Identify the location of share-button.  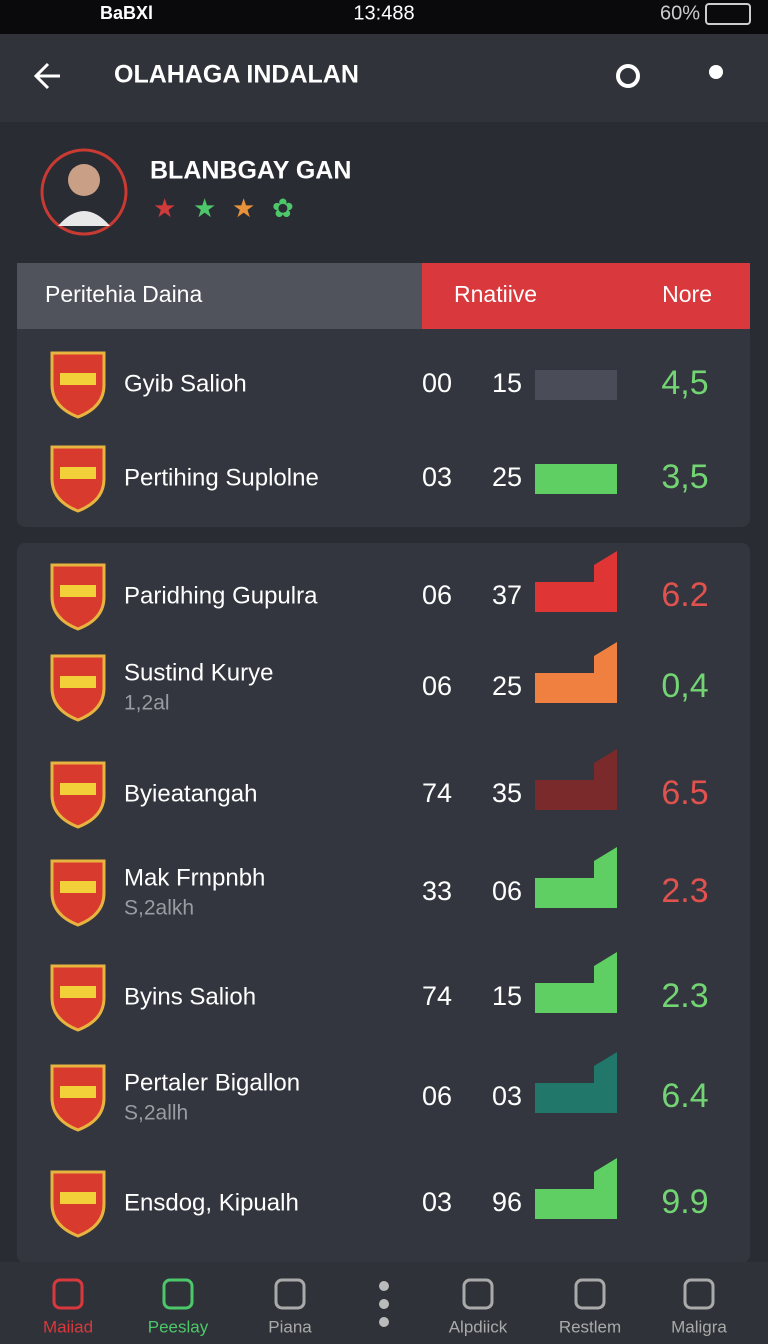
(628, 76).